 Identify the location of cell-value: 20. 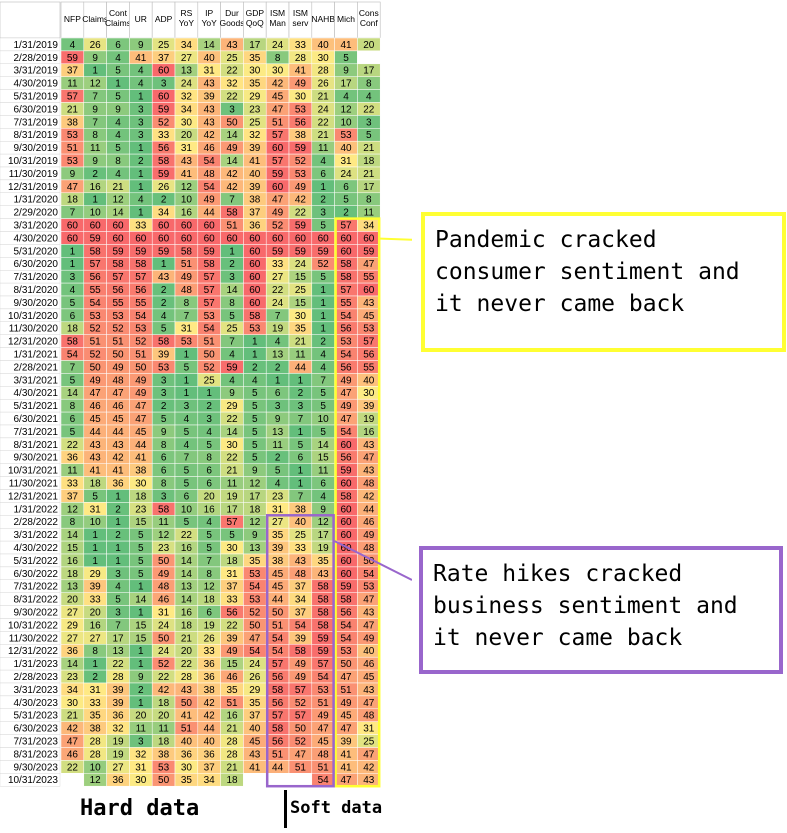
(187, 651).